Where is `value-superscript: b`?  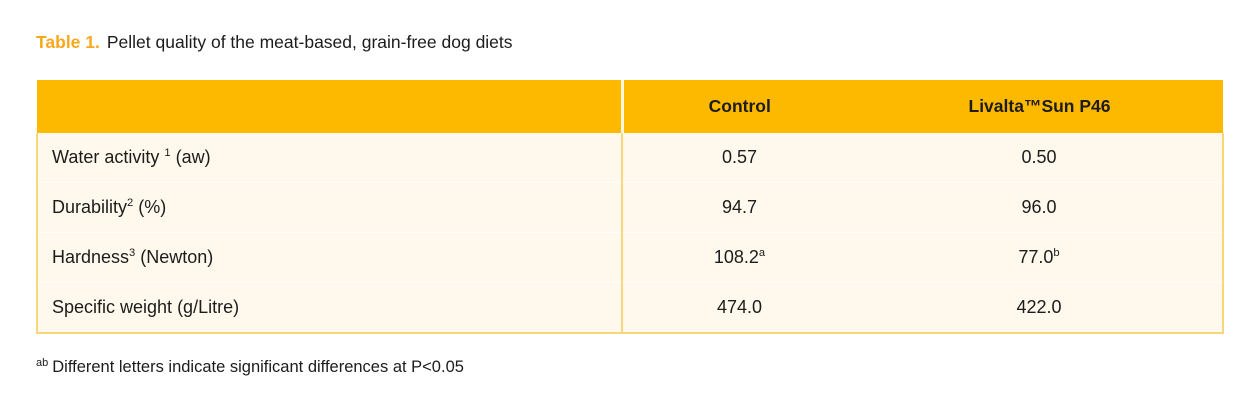
value-superscript: b is located at coordinates (1056, 253).